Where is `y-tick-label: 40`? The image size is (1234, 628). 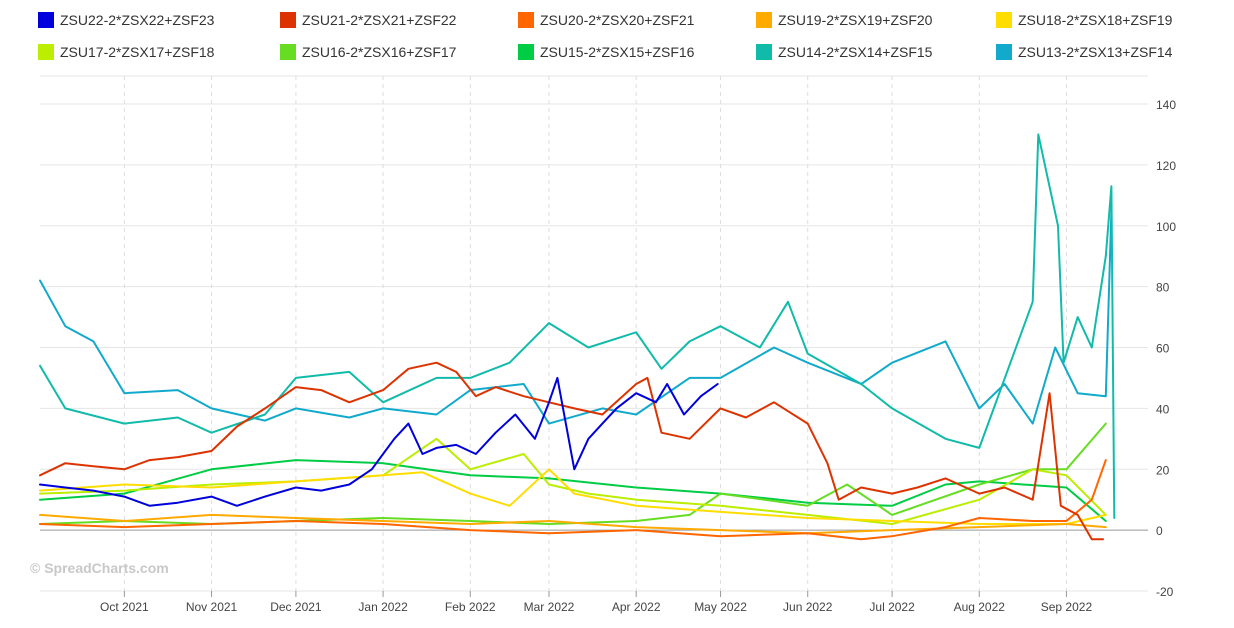 y-tick-label: 40 is located at coordinates (1163, 409).